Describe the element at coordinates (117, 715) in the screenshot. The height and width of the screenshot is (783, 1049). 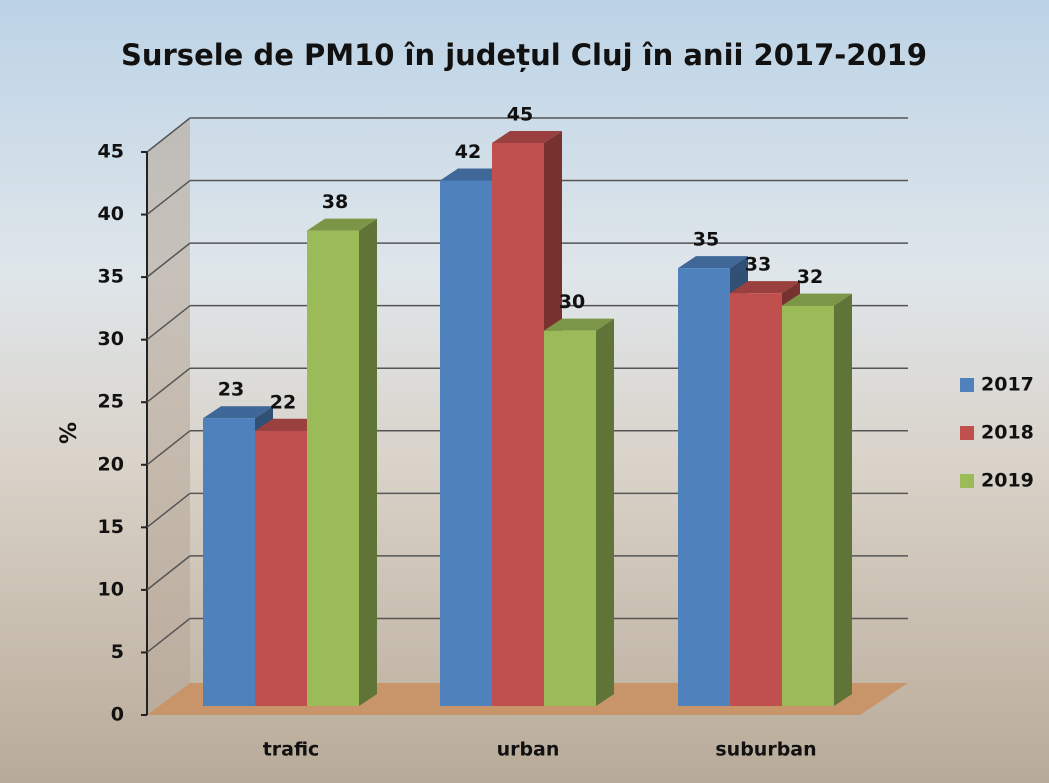
I see `y-tick-label: 0` at that location.